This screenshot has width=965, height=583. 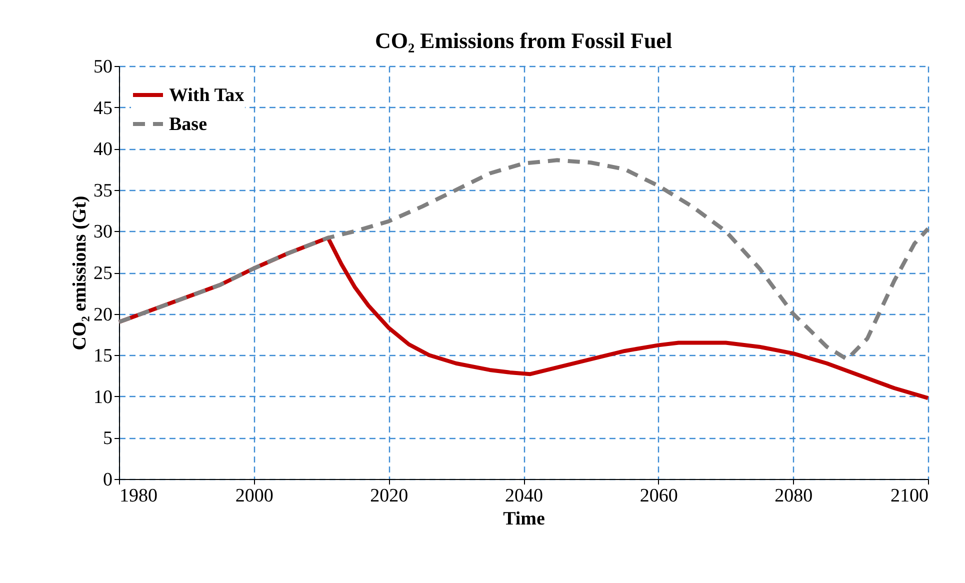 What do you see at coordinates (207, 95) in the screenshot?
I see `legend-label: With Tax` at bounding box center [207, 95].